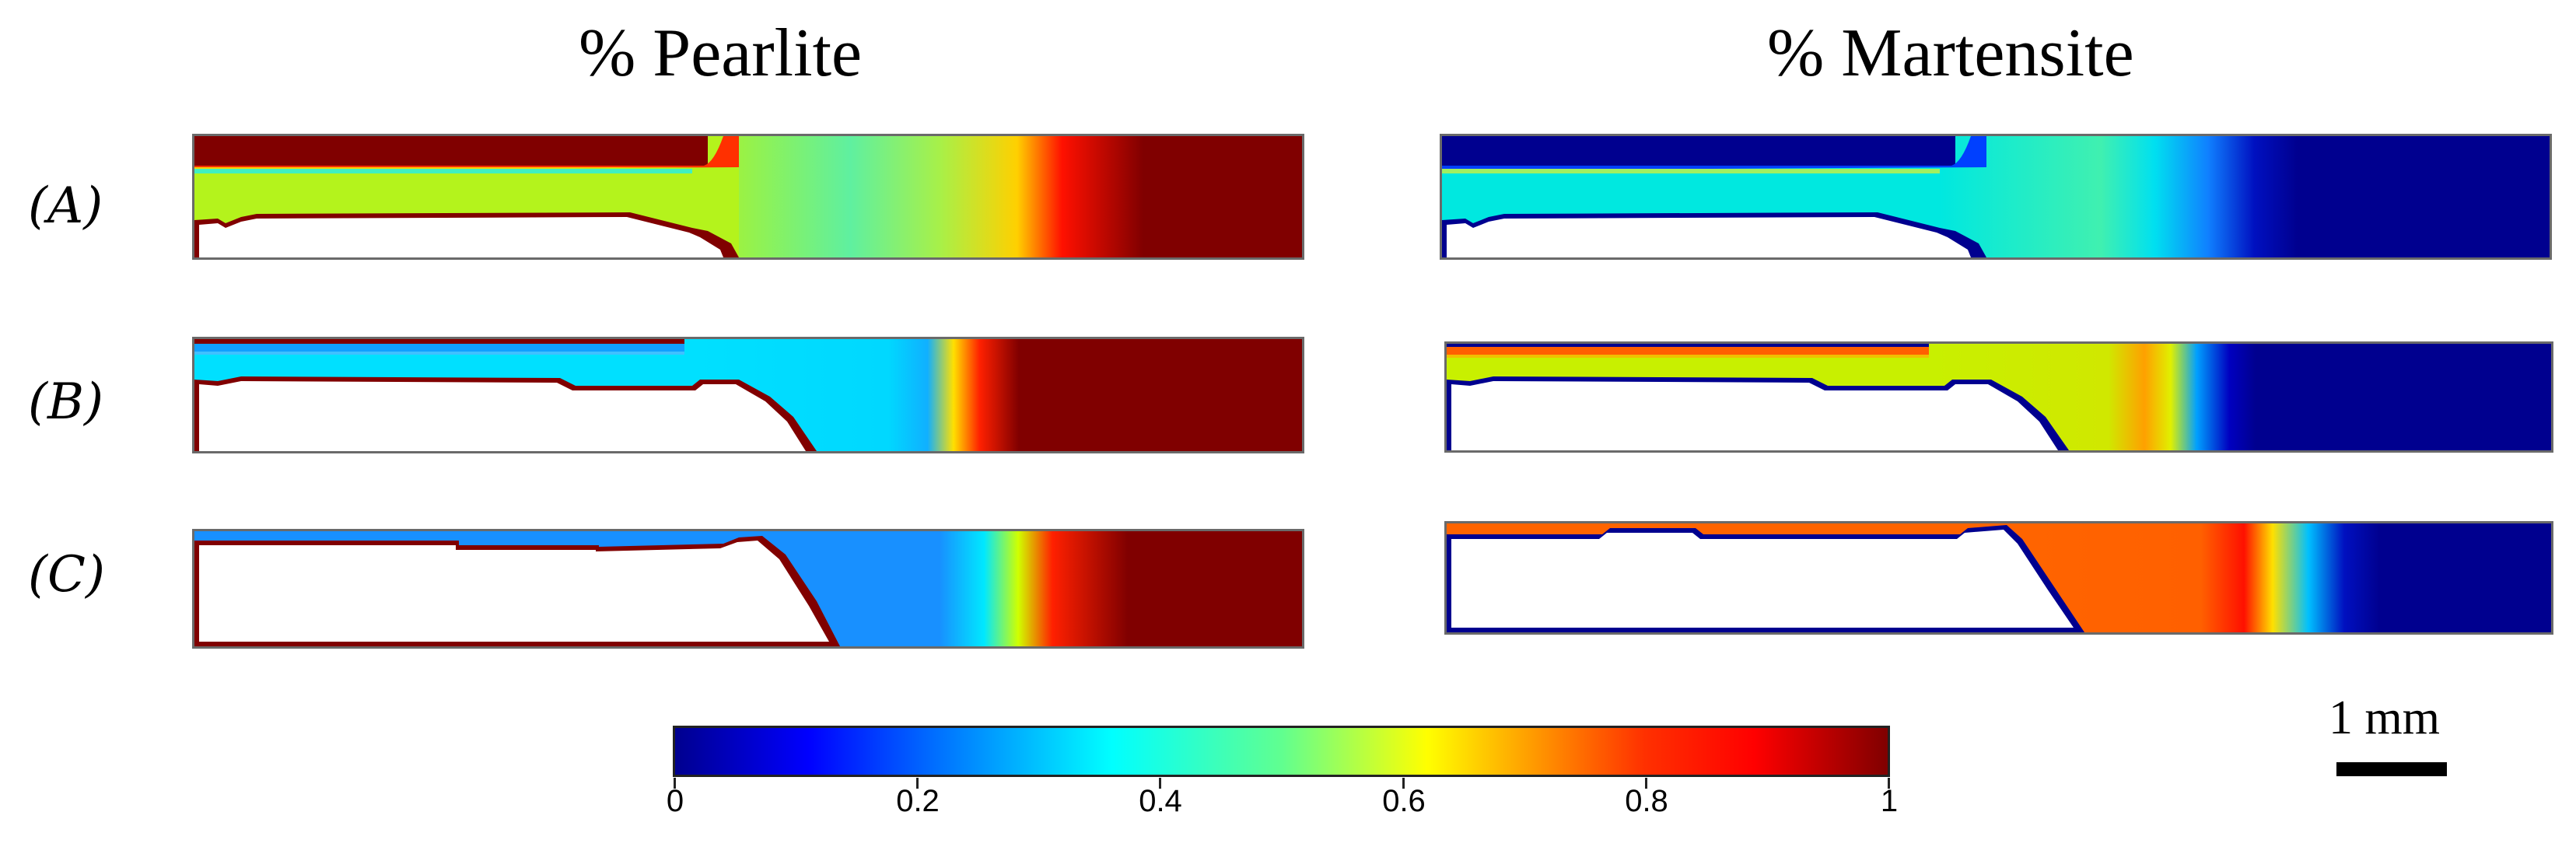 Image resolution: width=2576 pixels, height=847 pixels. I want to click on pearlite-title: % Pearlite, so click(721, 54).